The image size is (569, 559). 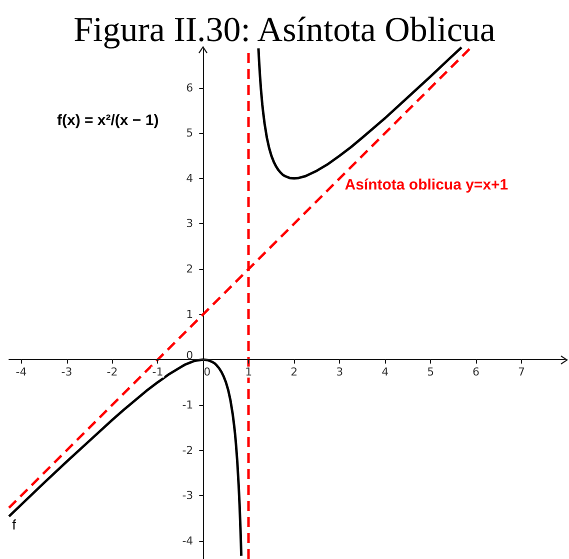 What do you see at coordinates (190, 269) in the screenshot?
I see `y-tick-label: 2` at bounding box center [190, 269].